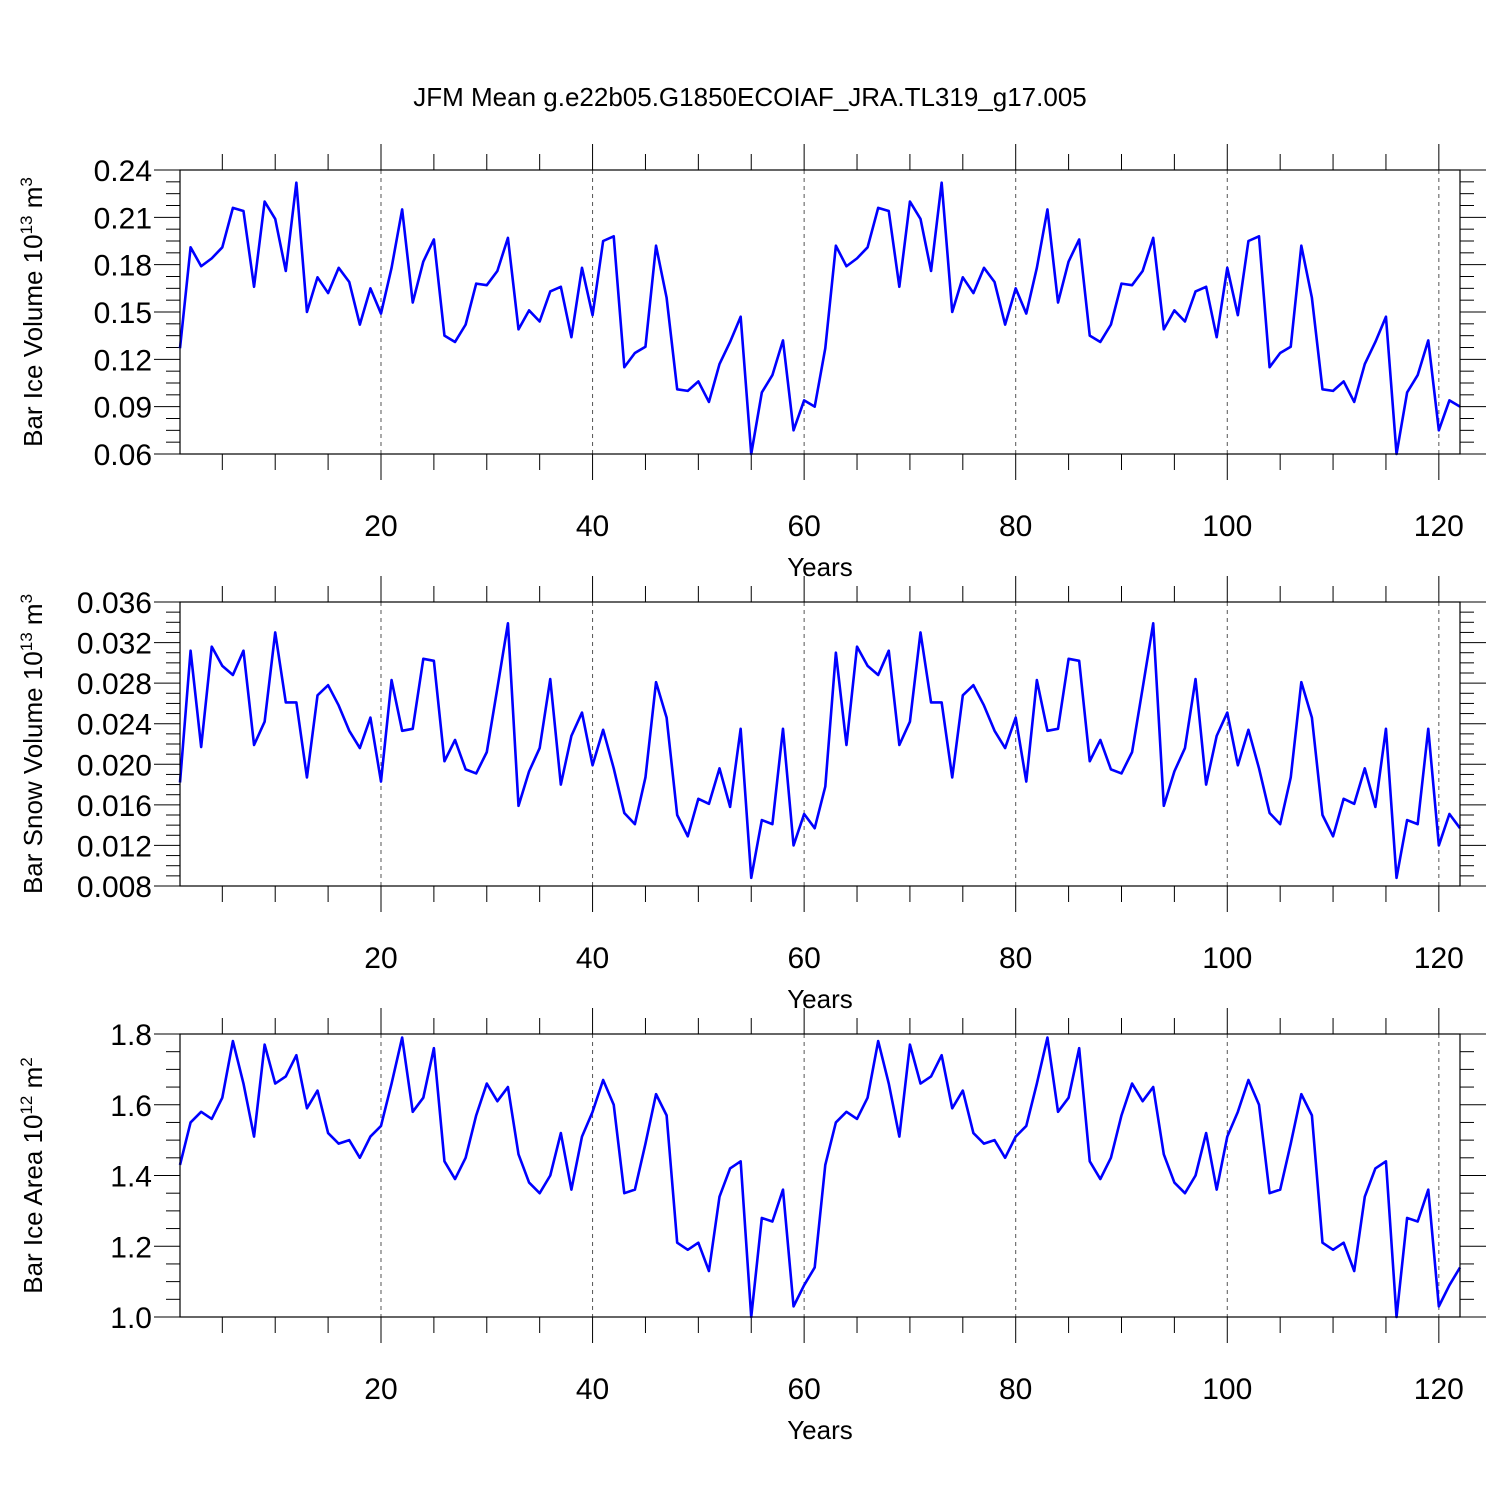  What do you see at coordinates (33, 1204) in the screenshot?
I see `y-axis-label-part: Bar Ice Area 10` at bounding box center [33, 1204].